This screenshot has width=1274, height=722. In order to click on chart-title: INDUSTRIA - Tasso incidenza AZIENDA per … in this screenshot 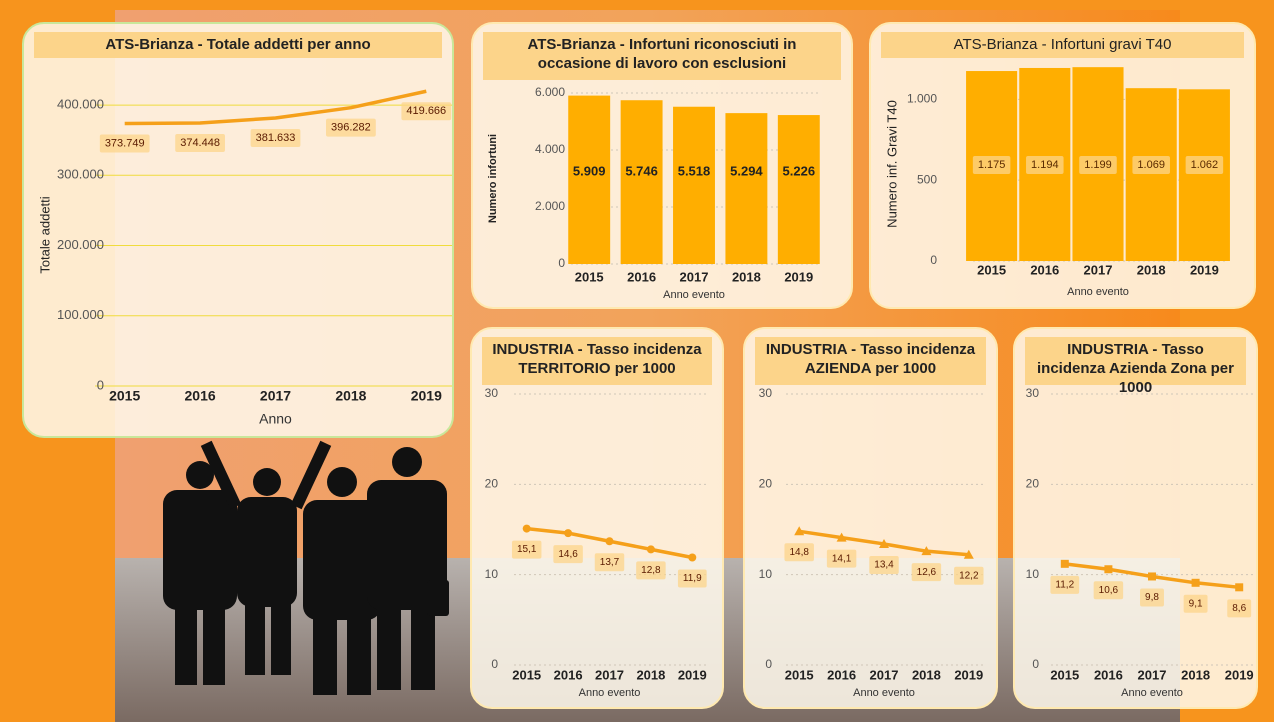, I will do `click(870, 361)`.